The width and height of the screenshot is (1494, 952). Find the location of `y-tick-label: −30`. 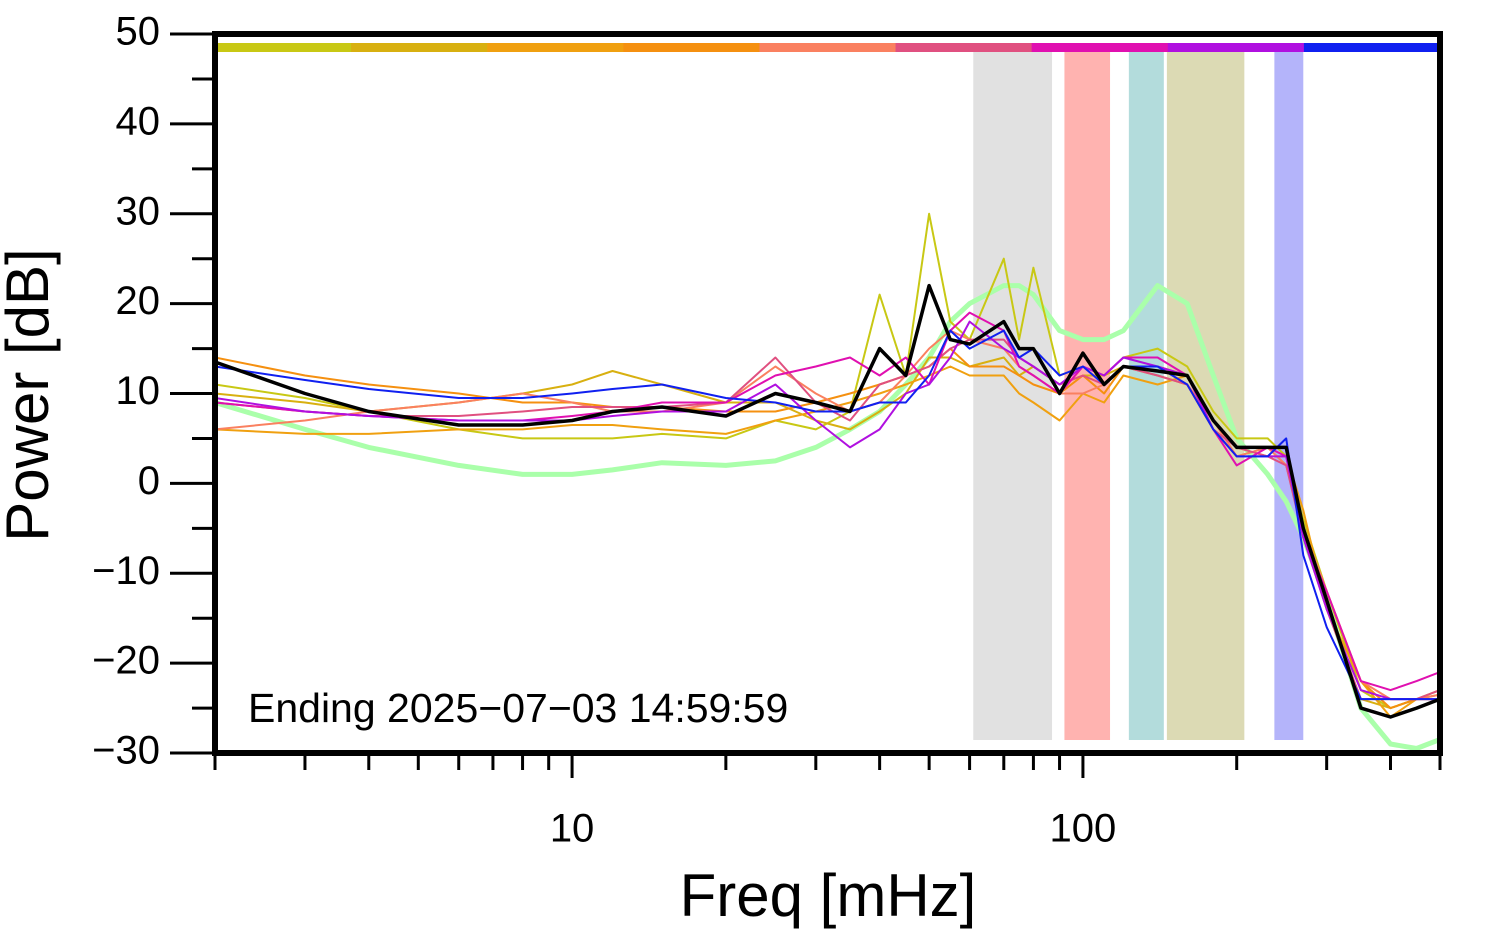

y-tick-label: −30 is located at coordinates (126, 751).